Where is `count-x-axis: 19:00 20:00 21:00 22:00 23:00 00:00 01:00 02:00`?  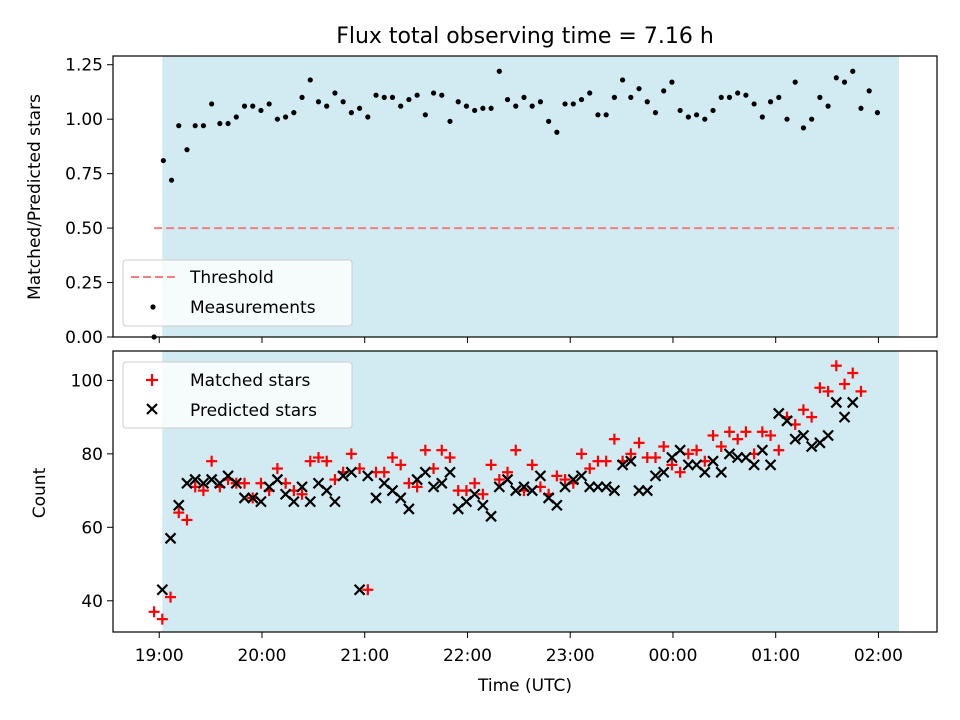
count-x-axis: 19:00 20:00 21:00 22:00 23:00 00:00 01:00 02:00 is located at coordinates (519, 649).